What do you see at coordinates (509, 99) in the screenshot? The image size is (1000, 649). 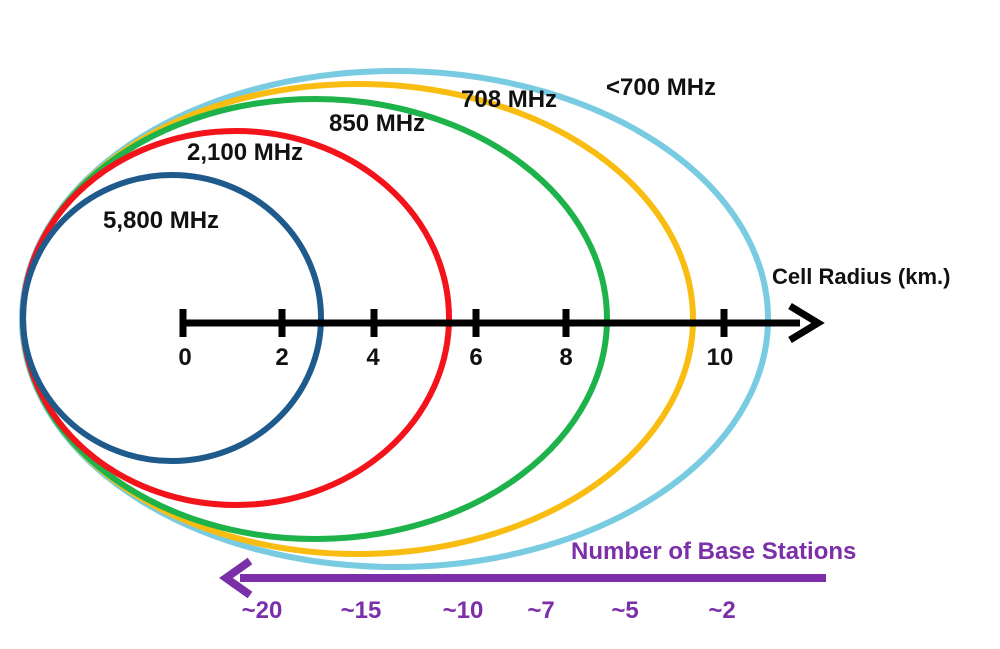 I see `band-label-708: 708 MHz` at bounding box center [509, 99].